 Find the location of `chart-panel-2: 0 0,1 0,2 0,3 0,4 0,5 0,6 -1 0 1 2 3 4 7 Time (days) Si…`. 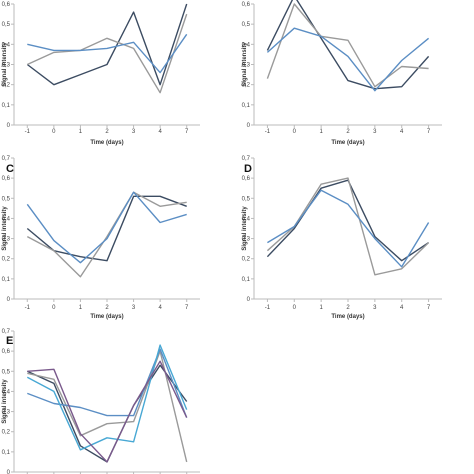

chart-panel-2: 0 0,1 0,2 0,3 0,4 0,5 0,6 -1 0 1 2 3 4 7 Time (days) Si… is located at coordinates (342, 73).